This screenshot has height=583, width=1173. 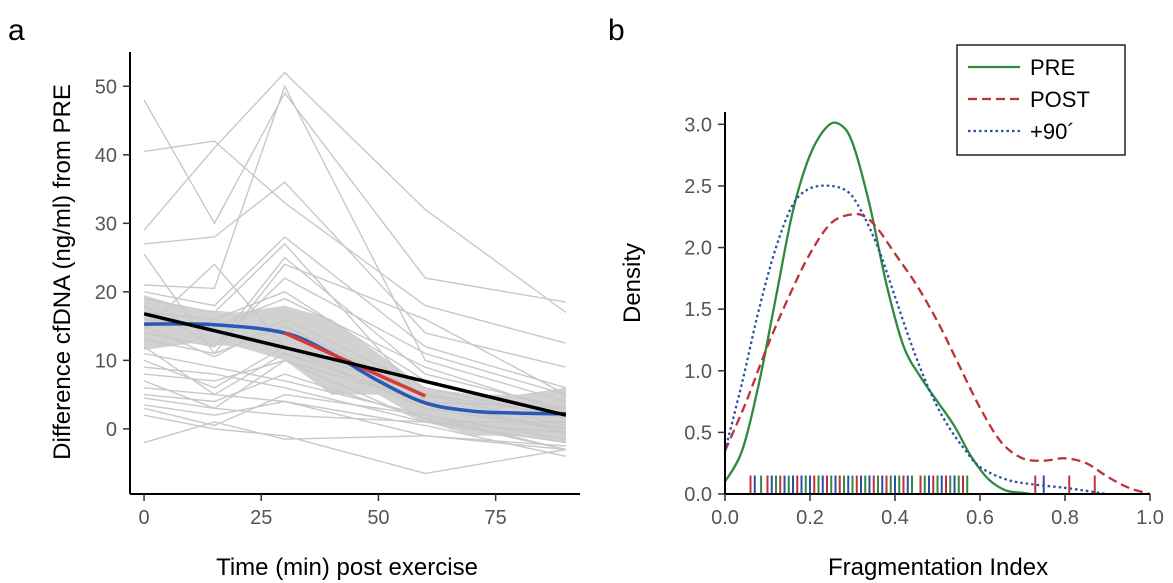 What do you see at coordinates (347, 567) in the screenshot?
I see `a-x-axis-title: Time (min) post exercise` at bounding box center [347, 567].